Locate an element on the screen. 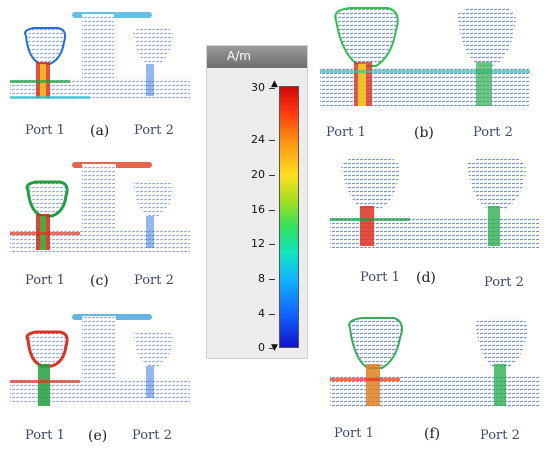 Image resolution: width=550 pixels, height=450 pixels. scale-tick: 8 is located at coordinates (261, 278).